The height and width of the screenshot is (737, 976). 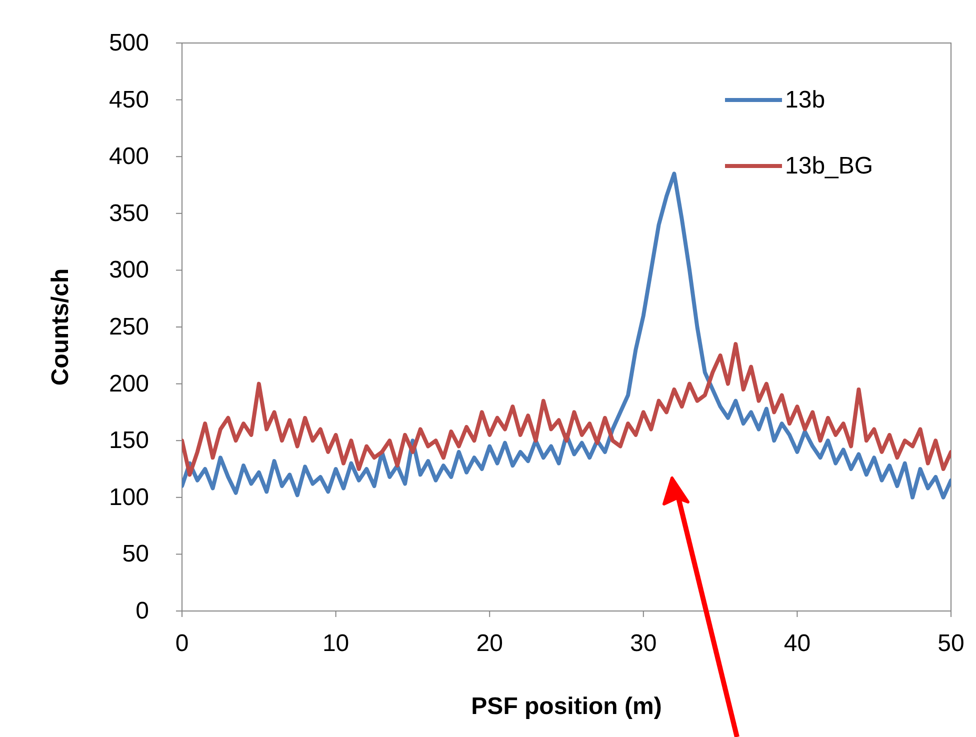 I want to click on x-axis-title: PSF position (m), so click(x=566, y=706).